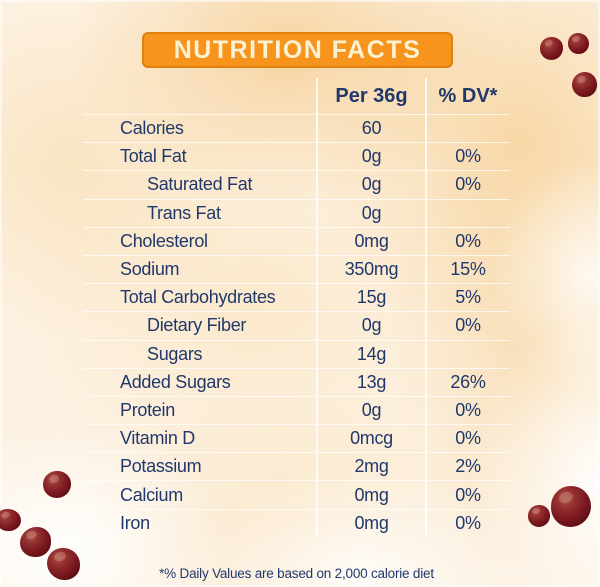 Image resolution: width=600 pixels, height=587 pixels. I want to click on header-amount: Per 36g, so click(371, 95).